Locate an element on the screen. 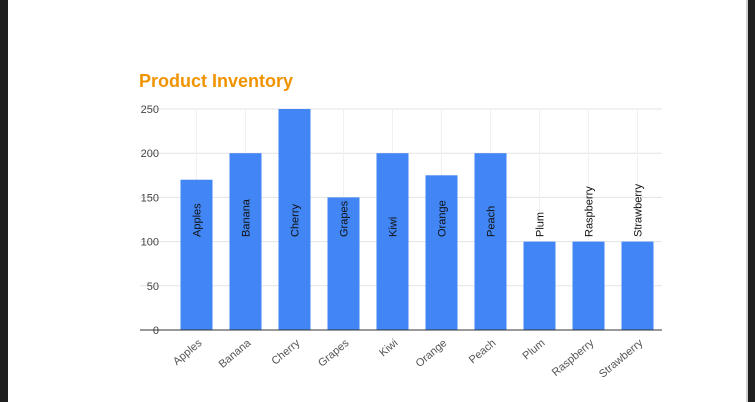 The height and width of the screenshot is (402, 755). x-tick-label: Banana is located at coordinates (235, 354).